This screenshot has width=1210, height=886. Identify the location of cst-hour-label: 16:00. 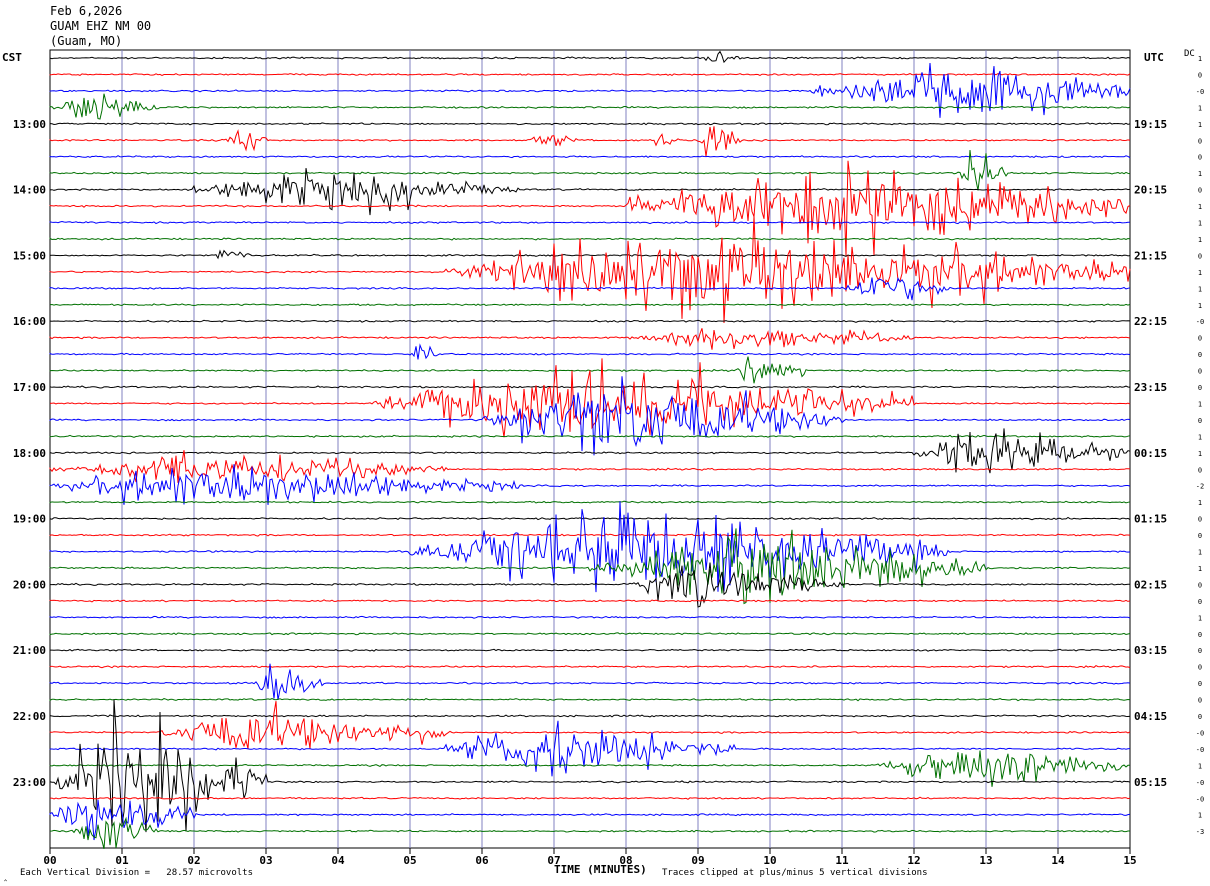
(29, 321).